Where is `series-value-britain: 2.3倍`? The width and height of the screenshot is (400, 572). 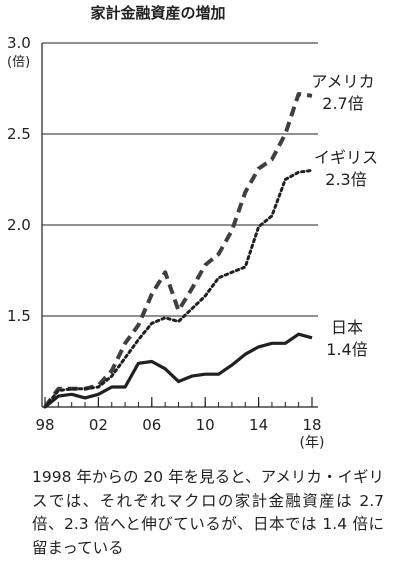
series-value-britain: 2.3倍 is located at coordinates (345, 179).